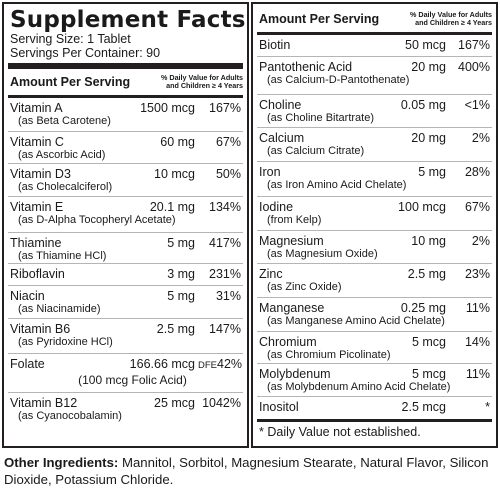 This screenshot has width=500, height=500. What do you see at coordinates (36, 108) in the screenshot?
I see `nutrient-name: Vitamin A` at bounding box center [36, 108].